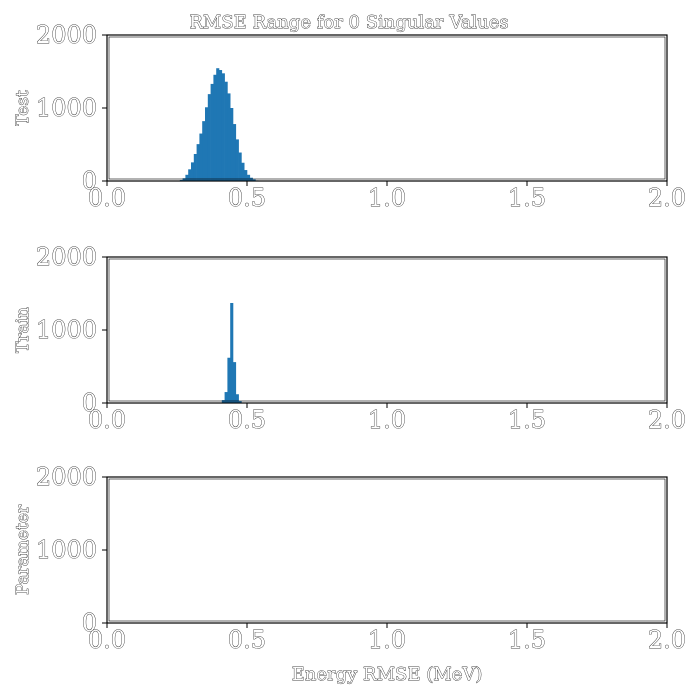 This screenshot has width=700, height=700. What do you see at coordinates (23, 549) in the screenshot?
I see `y-axis-label: Parameter` at bounding box center [23, 549].